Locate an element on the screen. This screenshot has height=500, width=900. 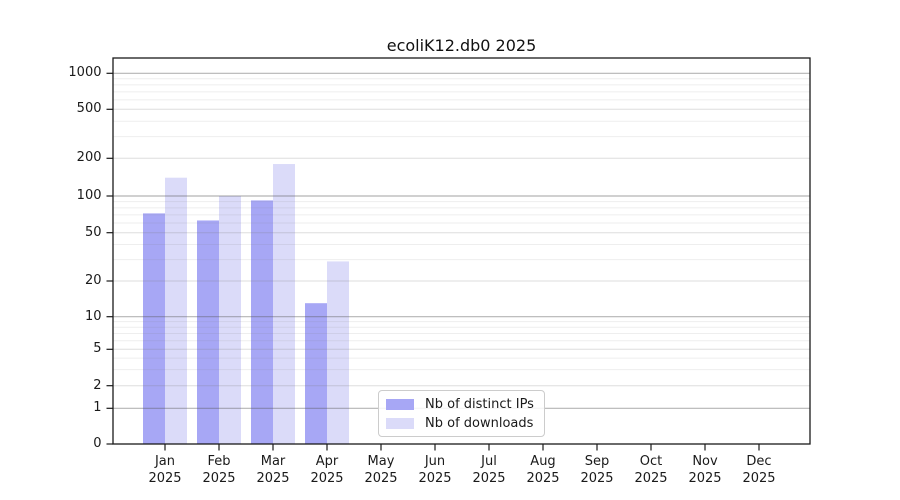
legend-swatch-distinct-ips-icon is located at coordinates (400, 404).